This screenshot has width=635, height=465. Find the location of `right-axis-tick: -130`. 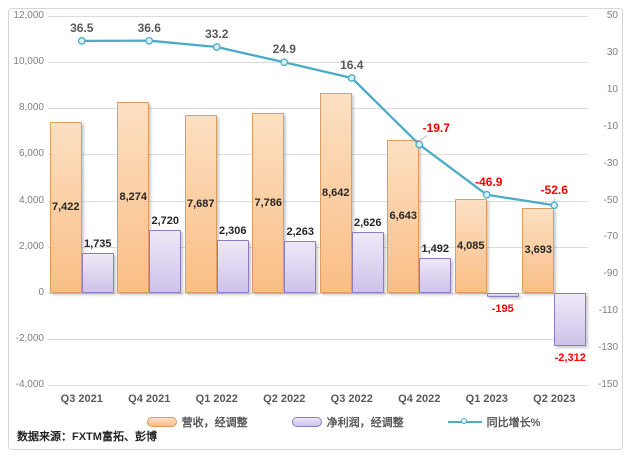

right-axis-tick: -130 is located at coordinates (607, 348).